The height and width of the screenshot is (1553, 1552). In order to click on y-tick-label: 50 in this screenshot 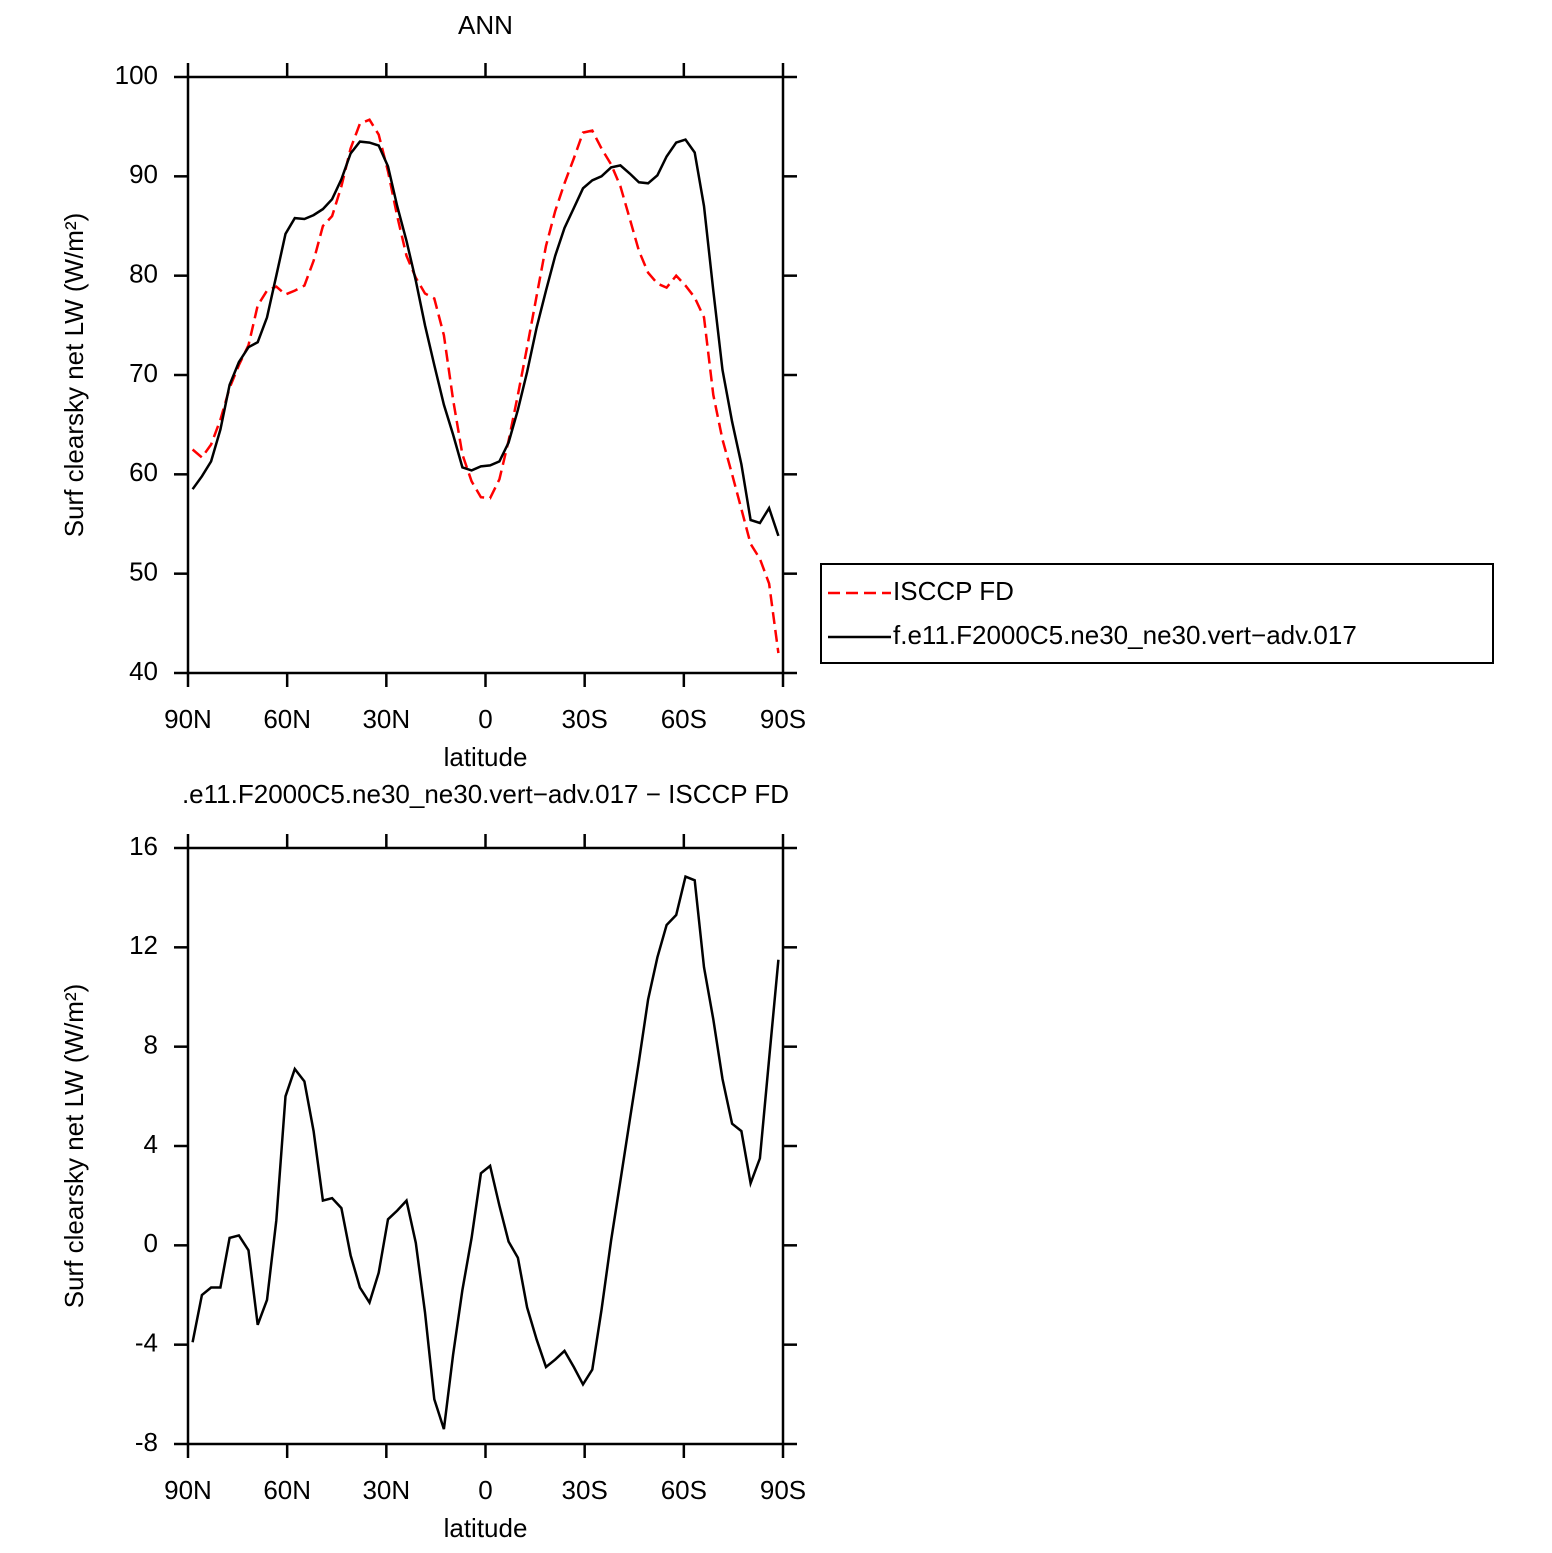, I will do `click(143, 572)`.